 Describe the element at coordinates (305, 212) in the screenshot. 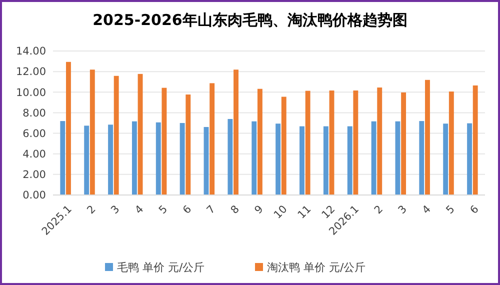

I see `x-tick-label: 11` at that location.